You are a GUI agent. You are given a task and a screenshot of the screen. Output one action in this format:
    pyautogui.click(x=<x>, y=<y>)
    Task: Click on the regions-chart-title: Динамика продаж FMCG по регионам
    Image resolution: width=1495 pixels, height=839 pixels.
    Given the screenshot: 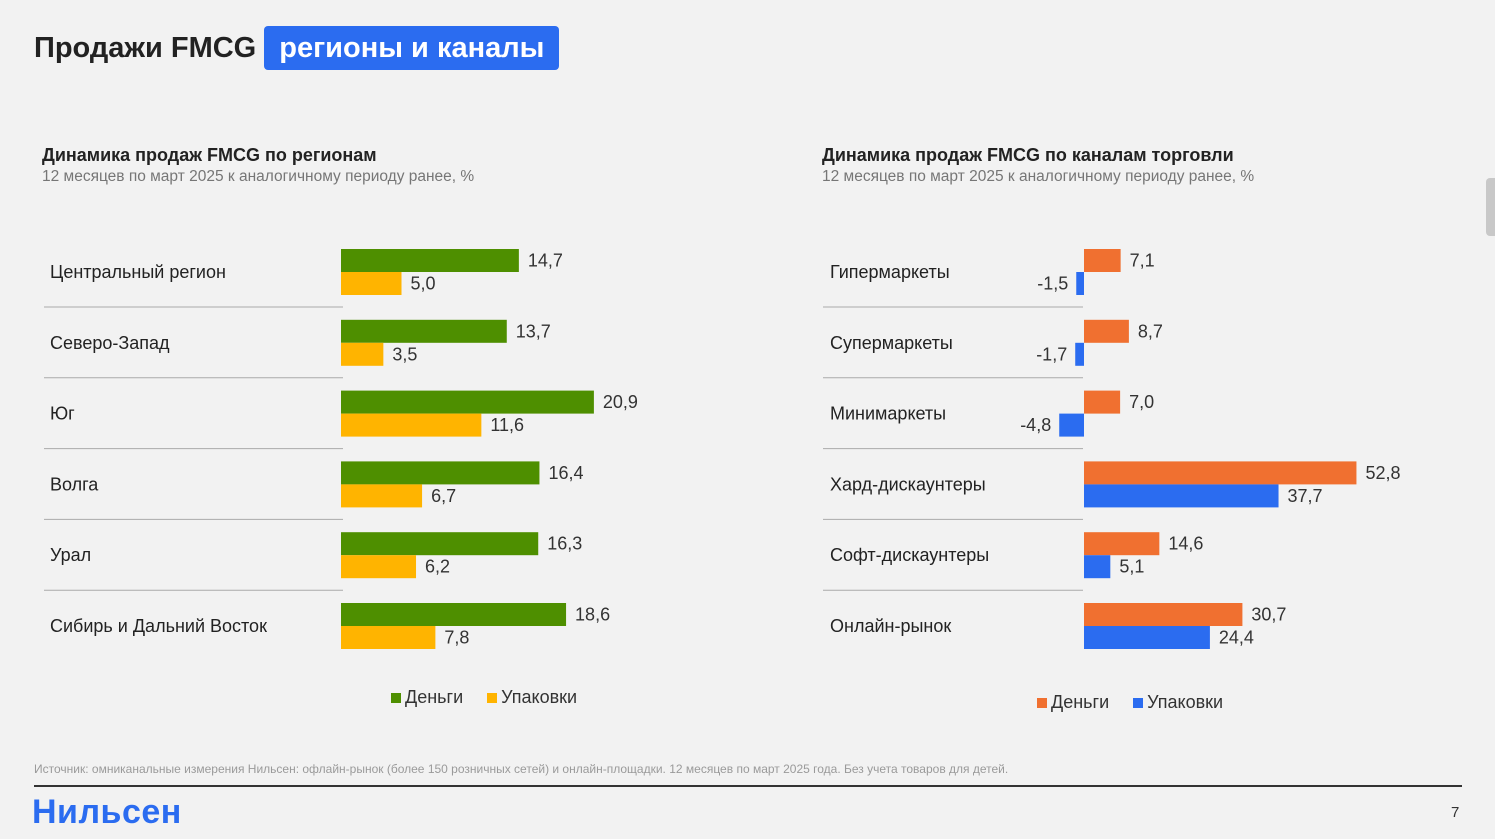 What is the action you would take?
    pyautogui.click(x=209, y=155)
    